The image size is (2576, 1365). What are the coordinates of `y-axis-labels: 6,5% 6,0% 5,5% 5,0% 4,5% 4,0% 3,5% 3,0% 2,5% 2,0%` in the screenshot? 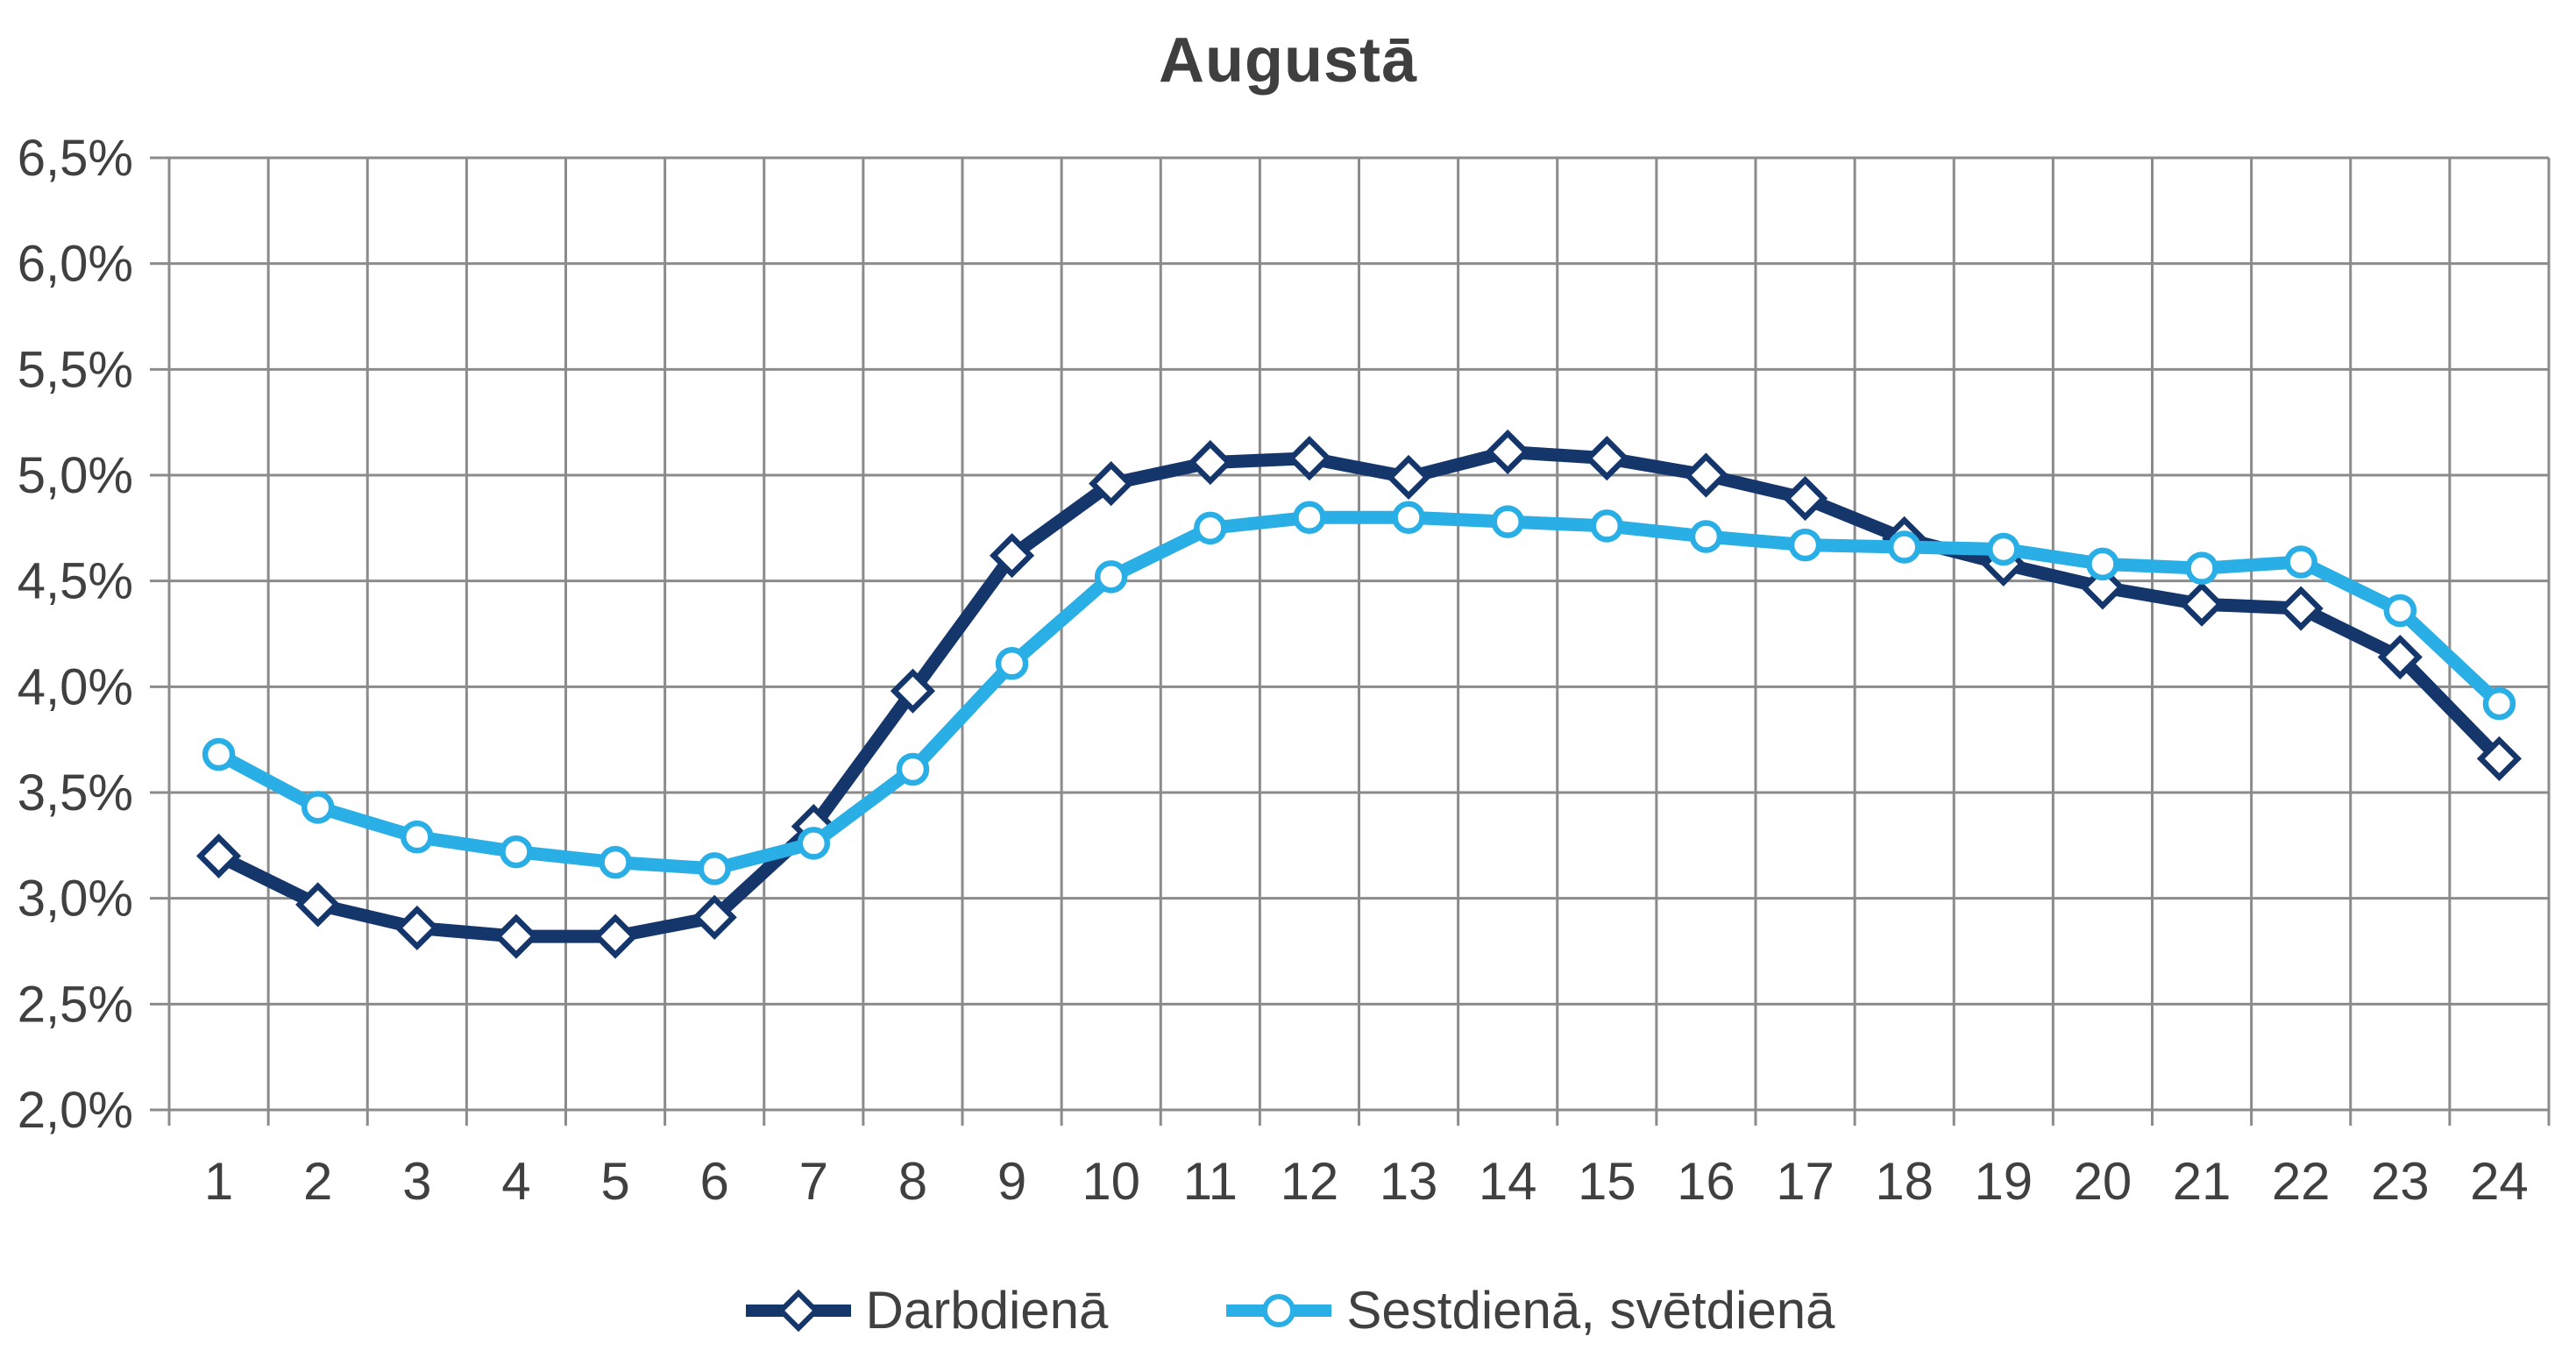 It's located at (75, 634).